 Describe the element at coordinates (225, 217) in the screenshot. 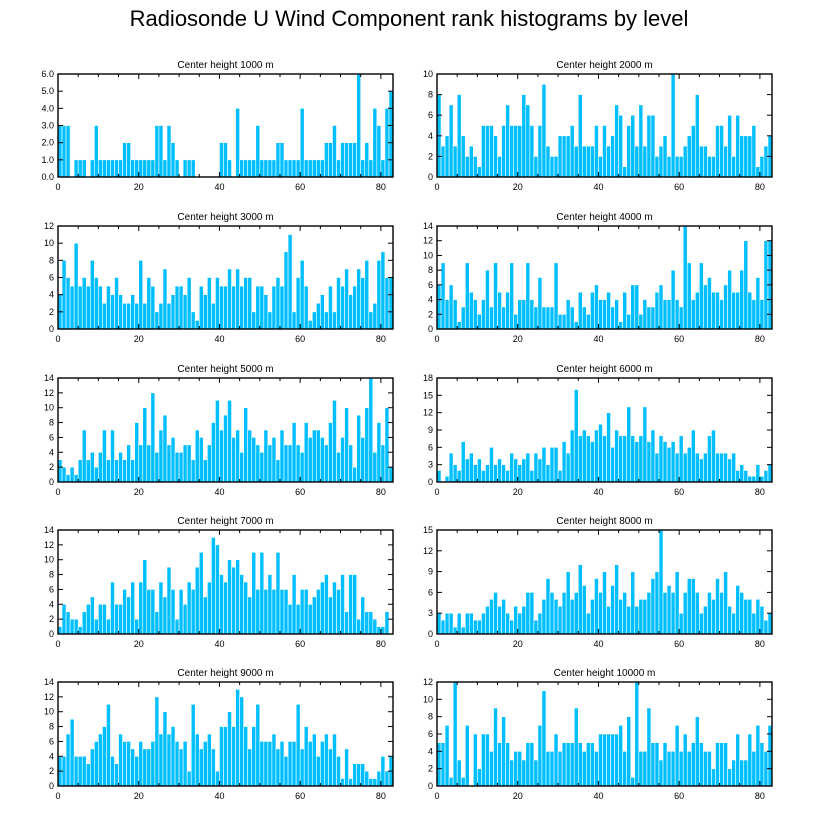

I see `chart-title: Center height 3000 m` at that location.